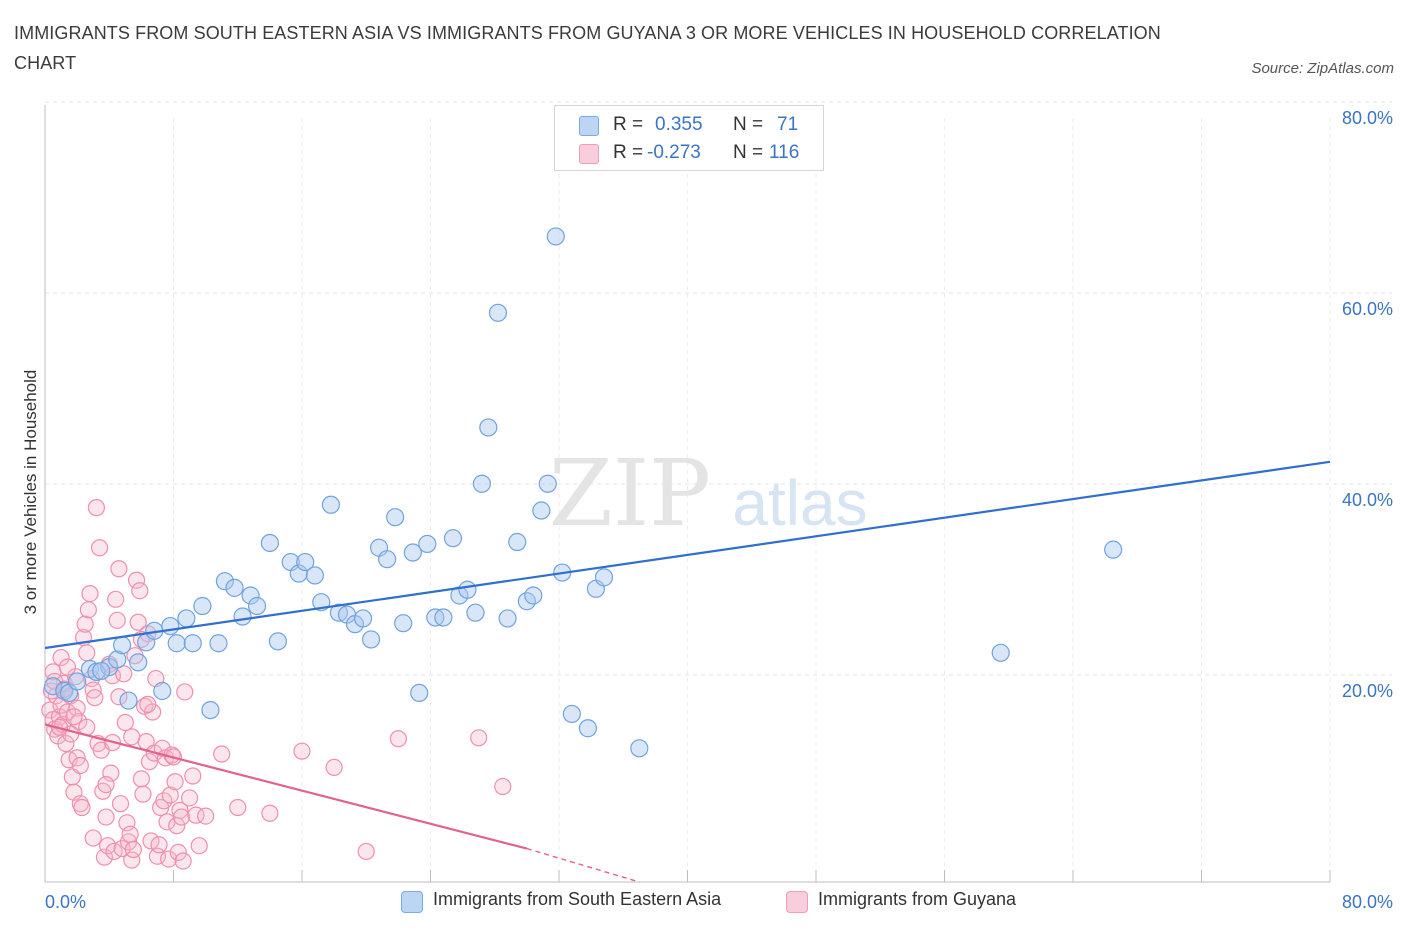  What do you see at coordinates (1322, 68) in the screenshot?
I see `source-label: Source: ZipAtlas.com` at bounding box center [1322, 68].